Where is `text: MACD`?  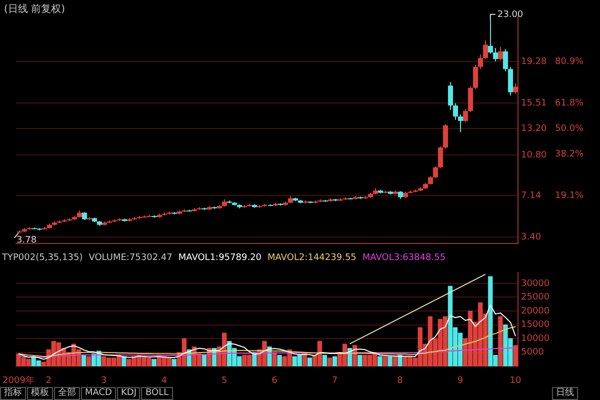
text: MACD is located at coordinates (98, 393).